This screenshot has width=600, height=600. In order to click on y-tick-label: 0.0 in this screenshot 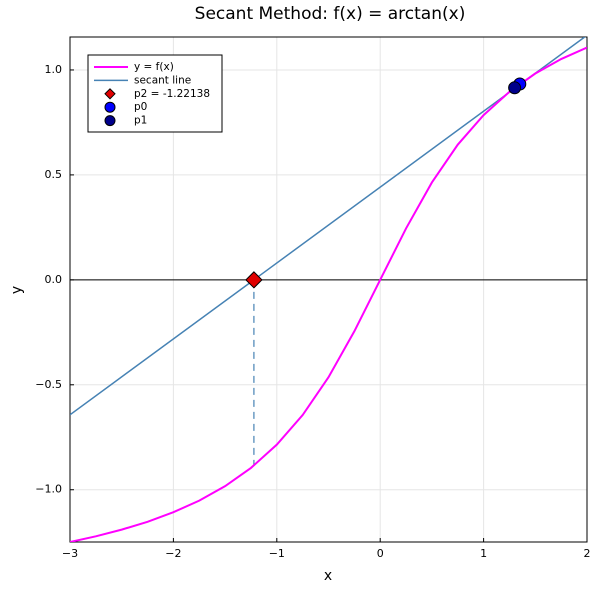, I will do `click(54, 279)`.